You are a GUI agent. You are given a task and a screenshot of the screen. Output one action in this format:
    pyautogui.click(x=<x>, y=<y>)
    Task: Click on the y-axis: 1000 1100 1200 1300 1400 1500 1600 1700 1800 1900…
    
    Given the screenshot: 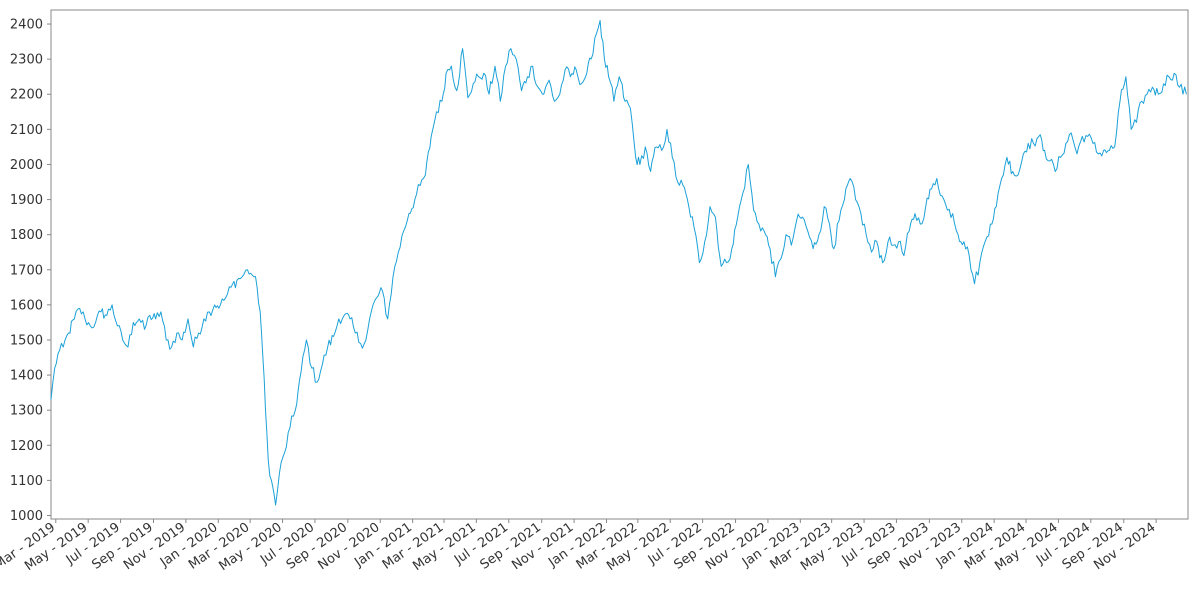 What is the action you would take?
    pyautogui.click(x=30, y=271)
    